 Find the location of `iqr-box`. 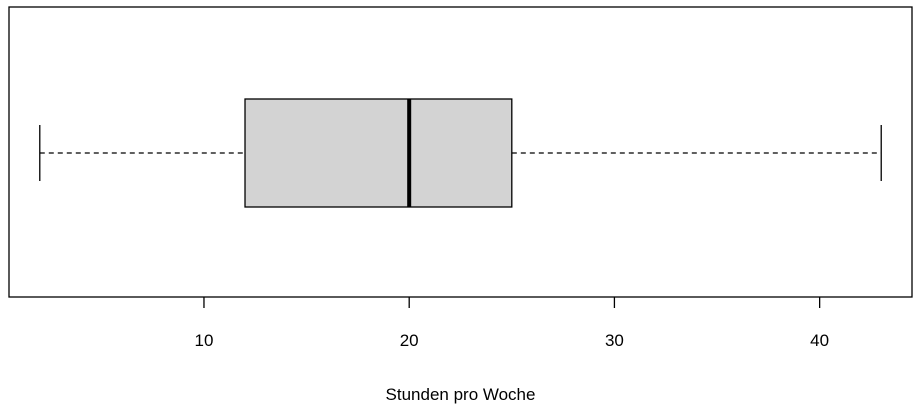

iqr-box is located at coordinates (378, 153).